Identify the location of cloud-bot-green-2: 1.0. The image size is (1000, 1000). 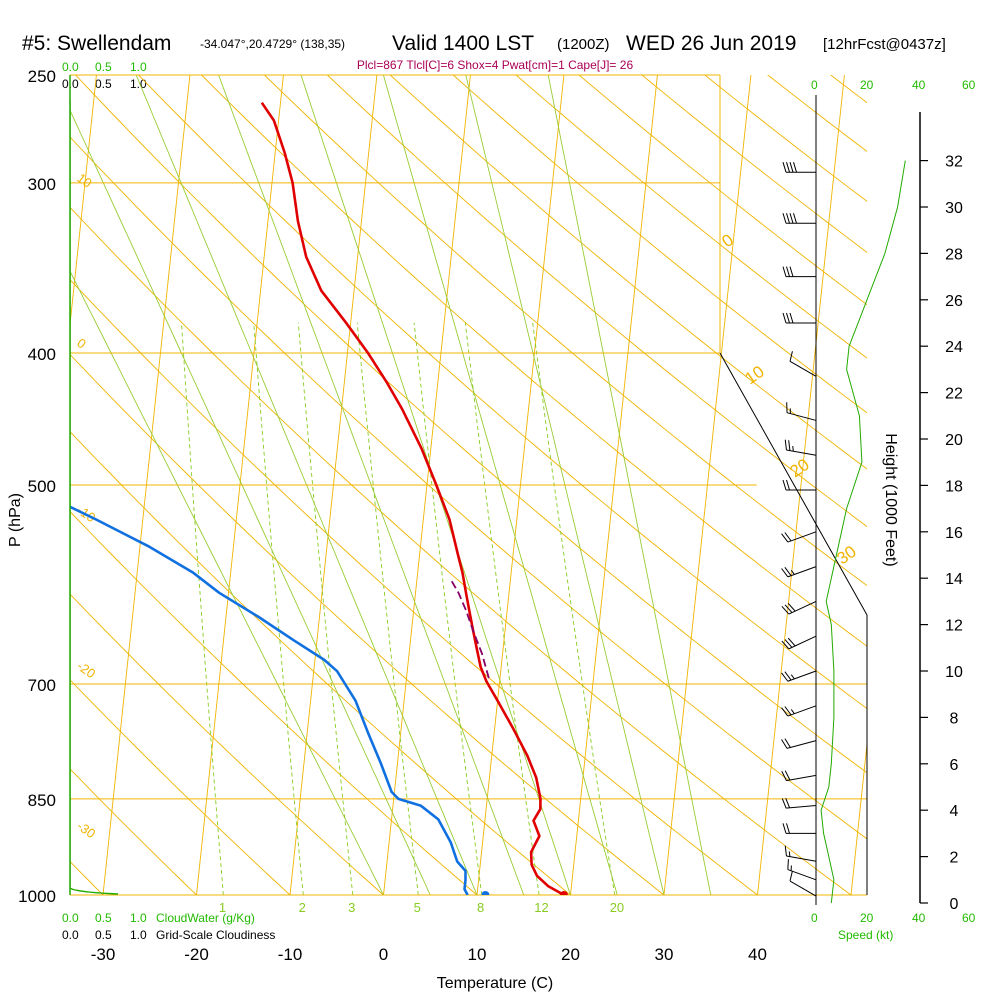
(138, 918).